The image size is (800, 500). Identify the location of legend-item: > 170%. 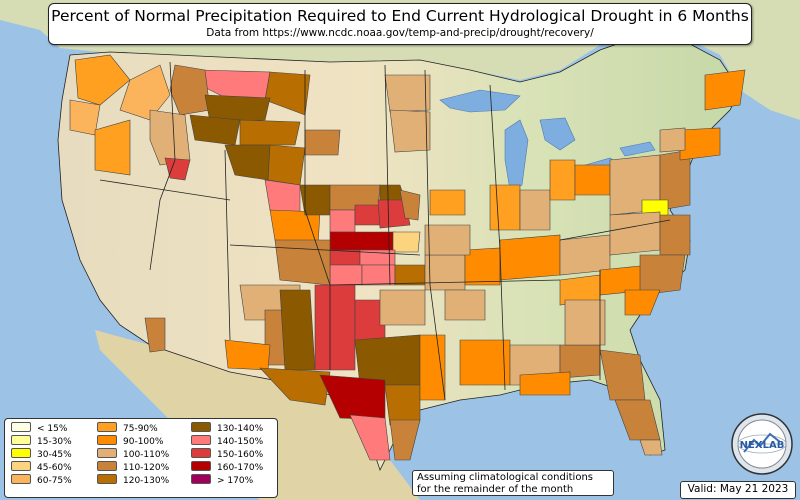
(227, 480).